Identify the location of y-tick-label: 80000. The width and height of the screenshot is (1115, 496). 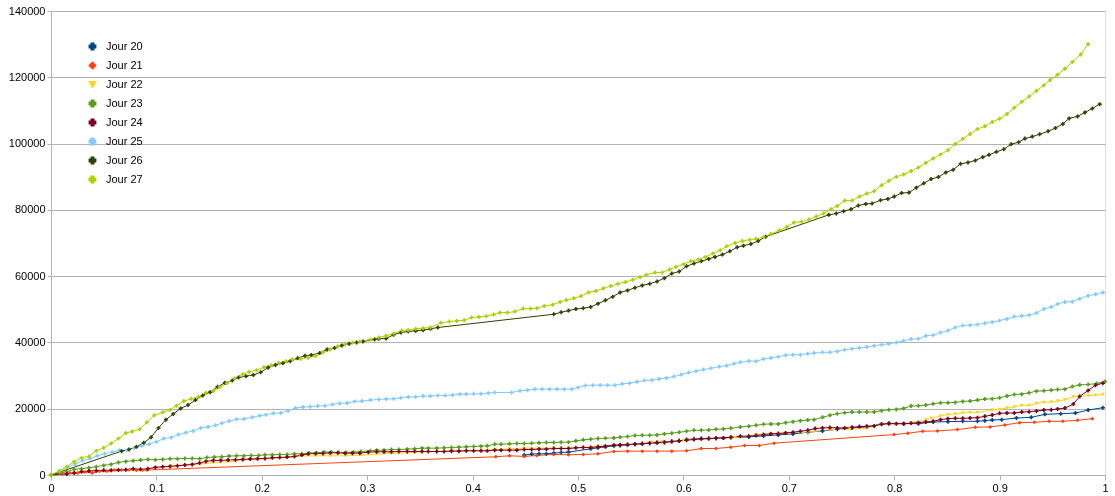
(30, 209).